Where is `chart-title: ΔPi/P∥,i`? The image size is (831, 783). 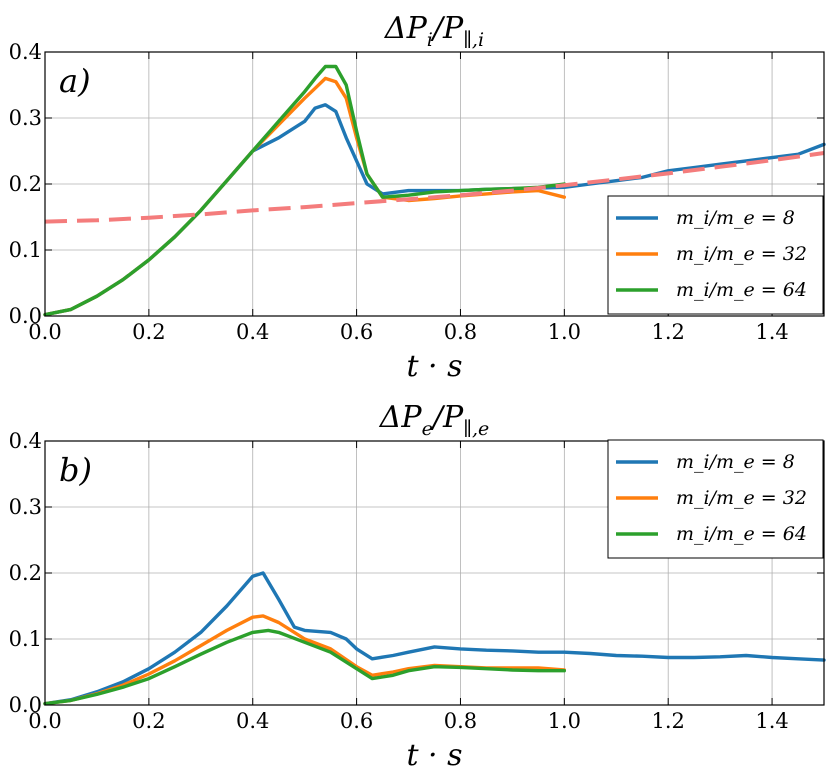
chart-title: ΔPi/P∥,i is located at coordinates (434, 31).